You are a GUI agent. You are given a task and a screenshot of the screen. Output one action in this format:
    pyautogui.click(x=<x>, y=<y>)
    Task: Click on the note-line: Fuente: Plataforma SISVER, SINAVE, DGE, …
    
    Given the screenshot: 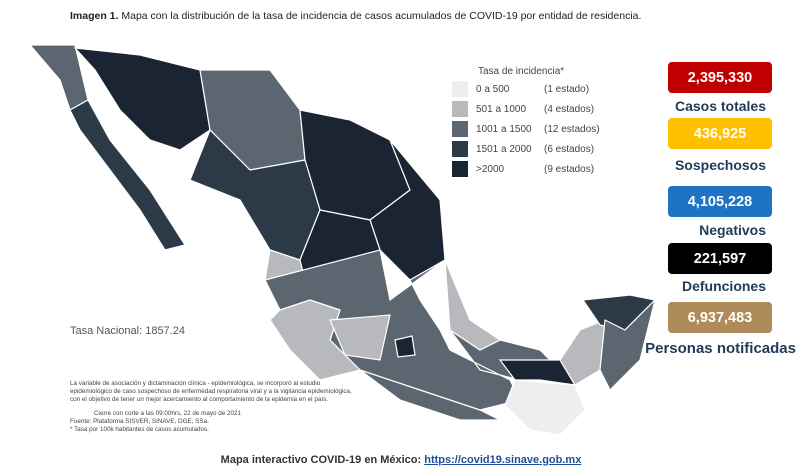 What is the action you would take?
    pyautogui.click(x=139, y=421)
    